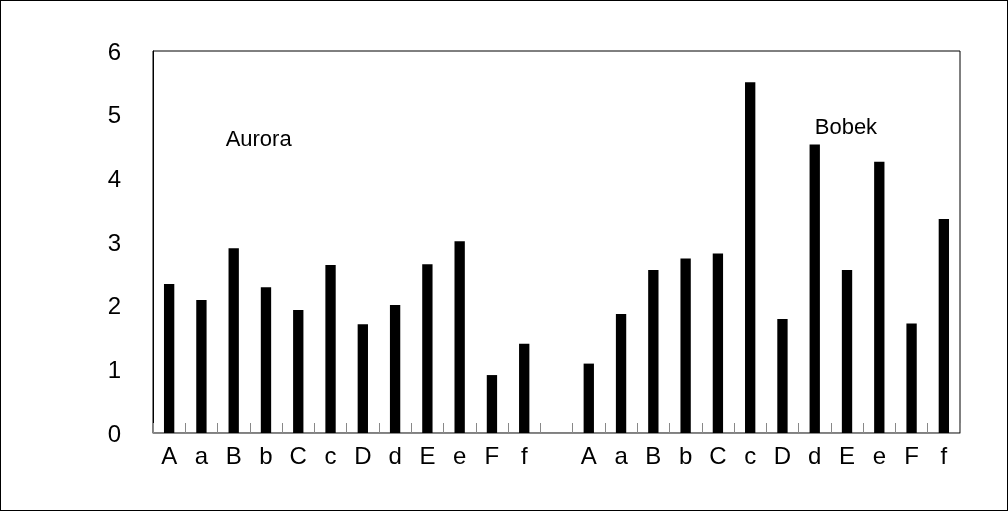  I want to click on annotation: Aurora, so click(259, 138).